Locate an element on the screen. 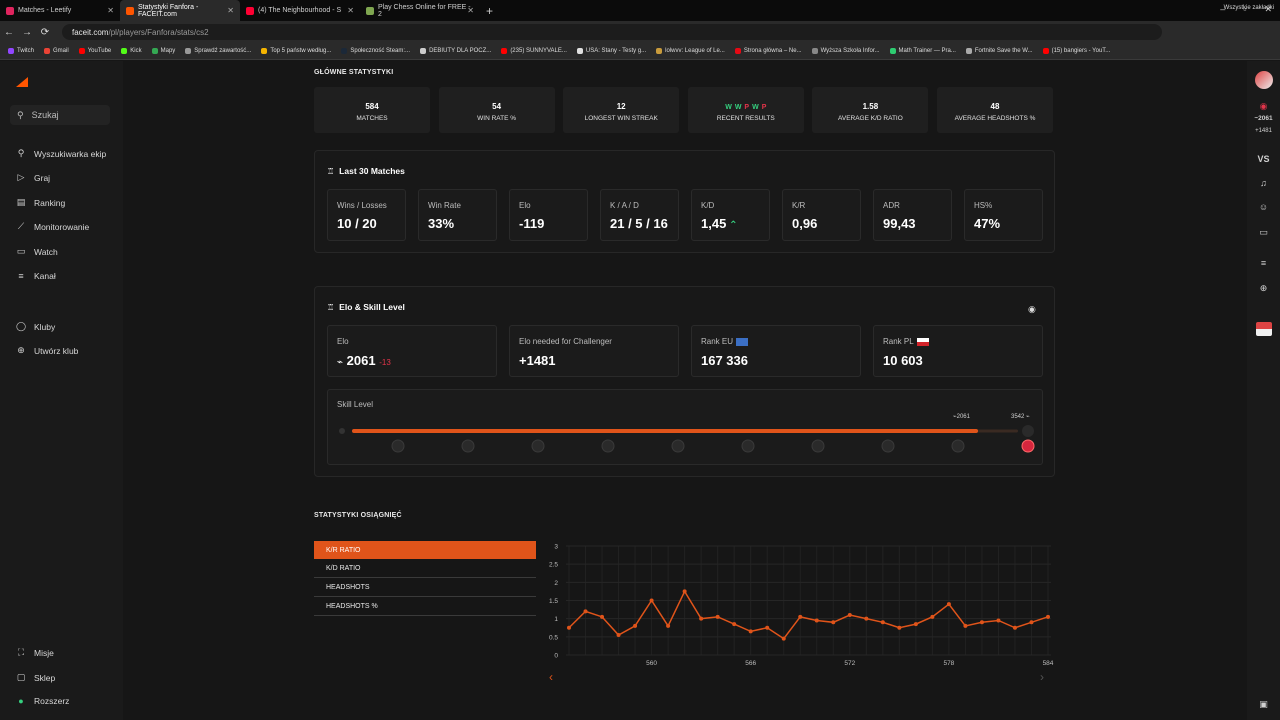 The image size is (1280, 720). back-icon: ← is located at coordinates (9, 32).